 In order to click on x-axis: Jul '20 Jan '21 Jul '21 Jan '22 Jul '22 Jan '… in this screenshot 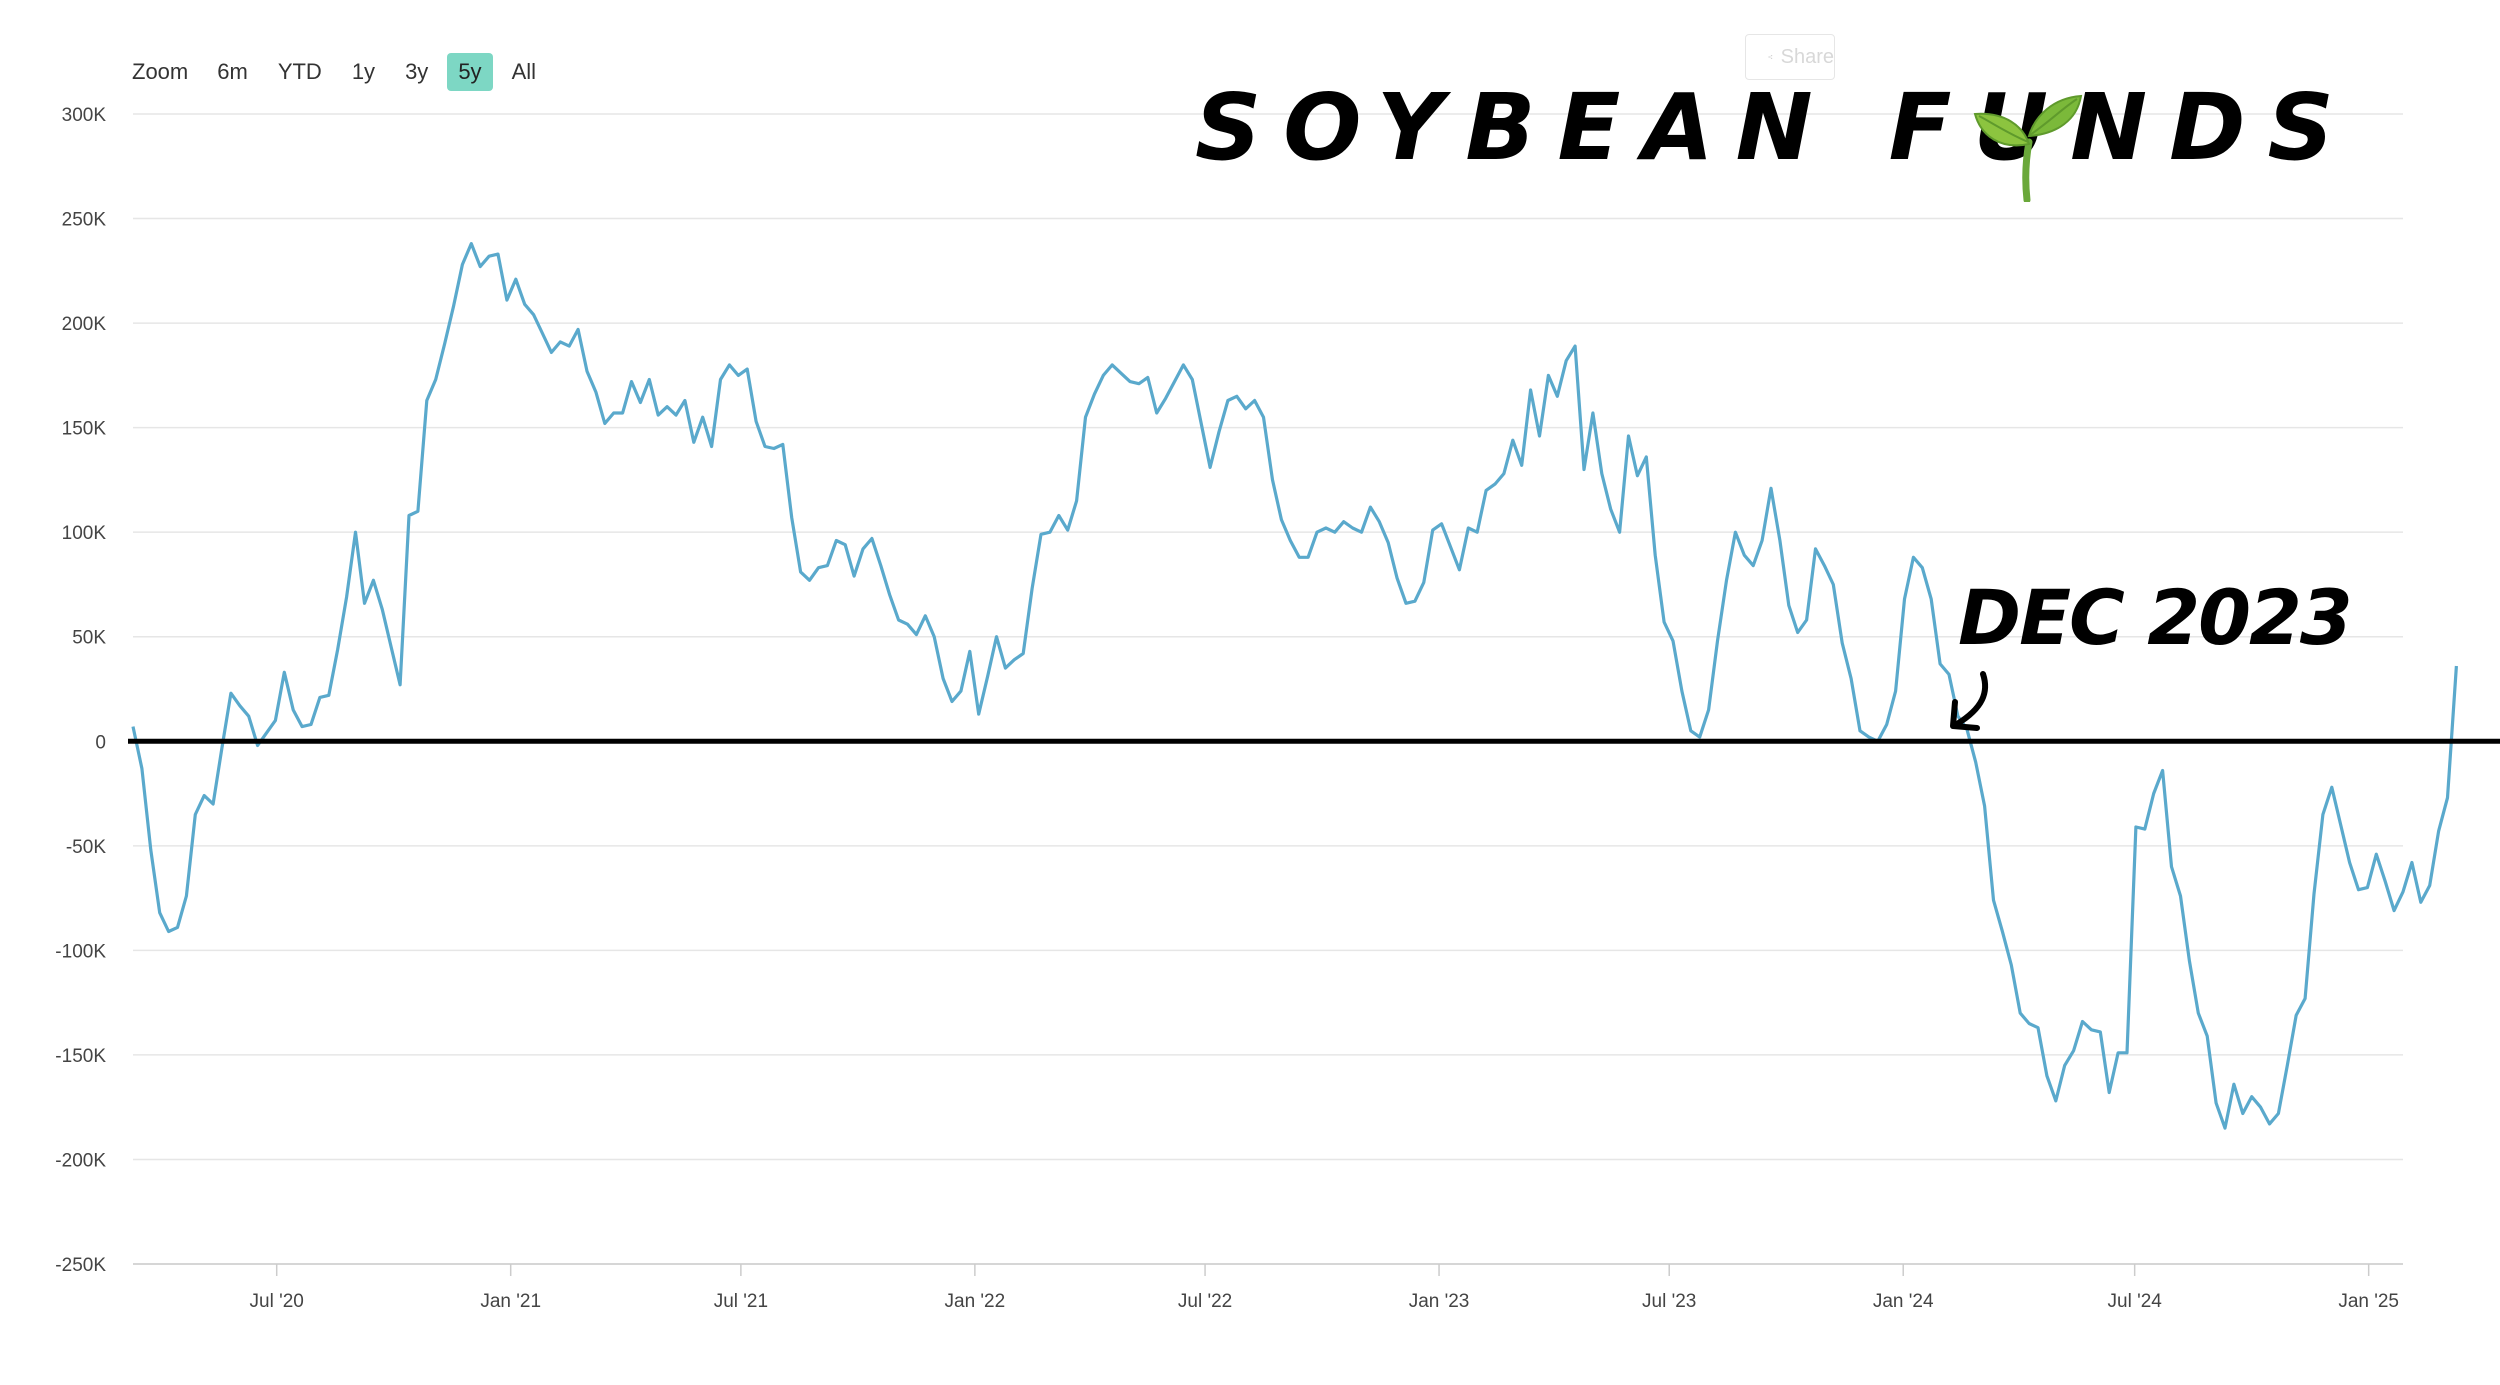, I will do `click(1268, 1287)`.